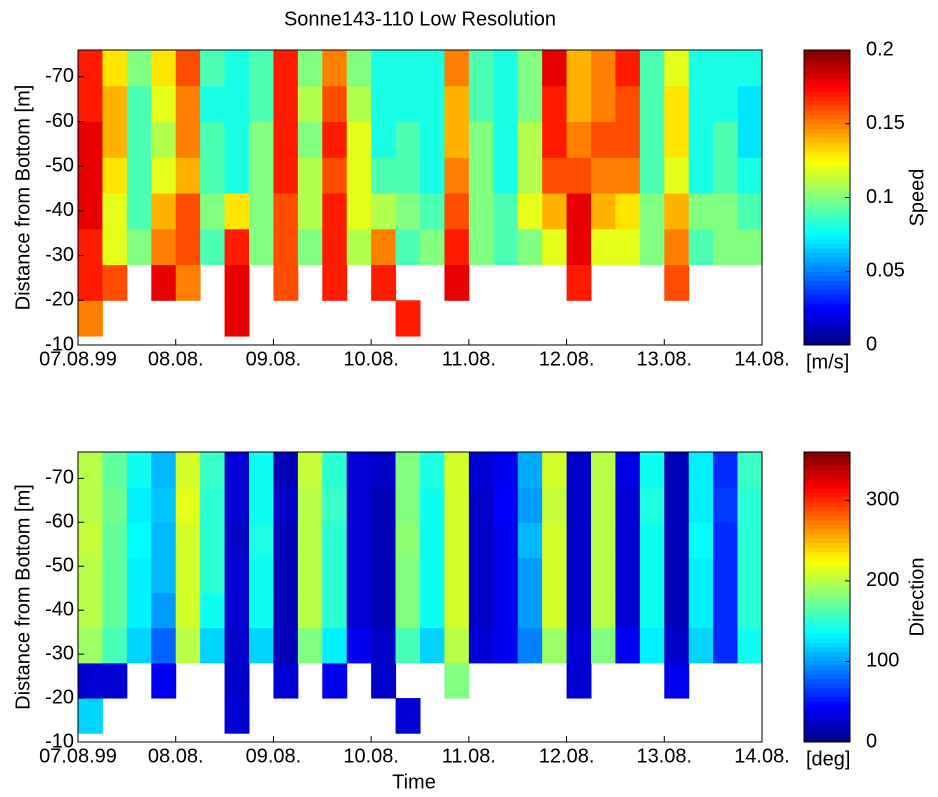  Describe the element at coordinates (567, 756) in the screenshot. I see `x-tick-label: 12.08.` at that location.